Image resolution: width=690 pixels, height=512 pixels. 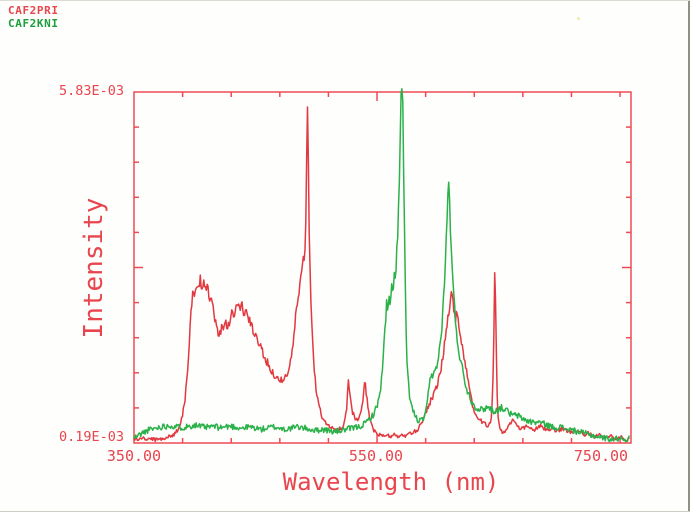 What do you see at coordinates (134, 456) in the screenshot?
I see `x-tick-label-350: 350.00` at bounding box center [134, 456].